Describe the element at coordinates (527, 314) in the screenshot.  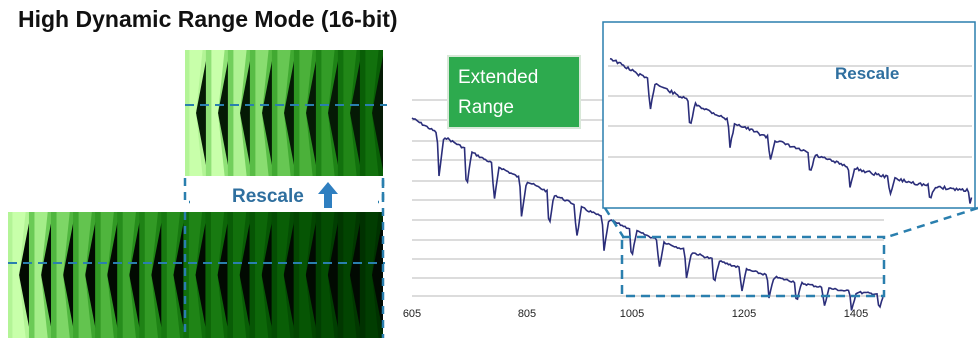
I see `x-tick-label: 805` at that location.